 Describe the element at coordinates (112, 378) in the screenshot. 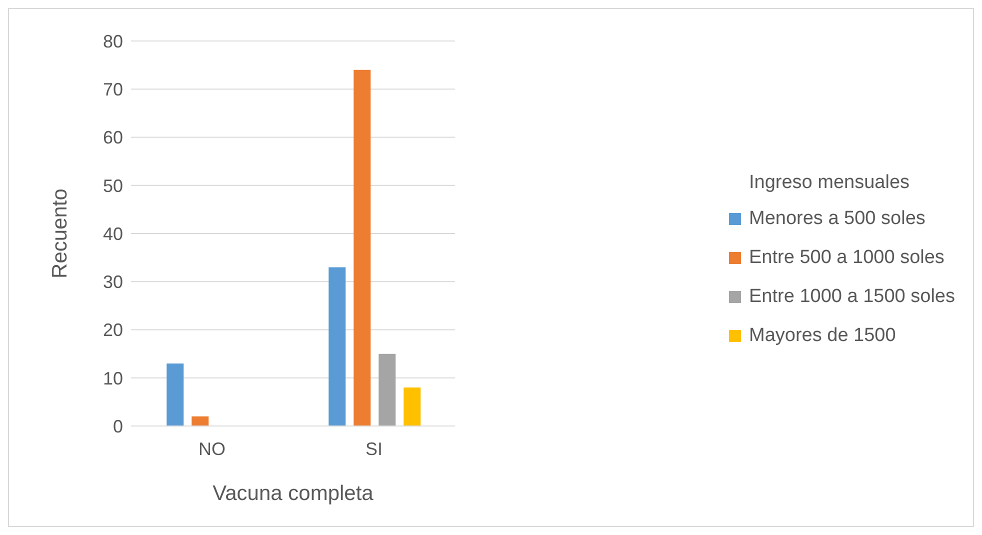

I see `y-tick-label: 10` at that location.